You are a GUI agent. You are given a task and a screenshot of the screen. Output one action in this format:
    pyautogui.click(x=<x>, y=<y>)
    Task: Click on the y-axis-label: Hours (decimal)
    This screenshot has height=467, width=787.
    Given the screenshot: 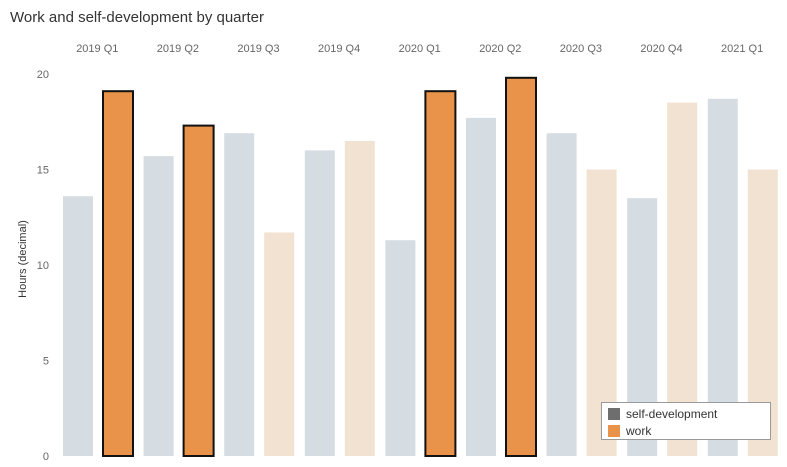 What is the action you would take?
    pyautogui.click(x=23, y=259)
    